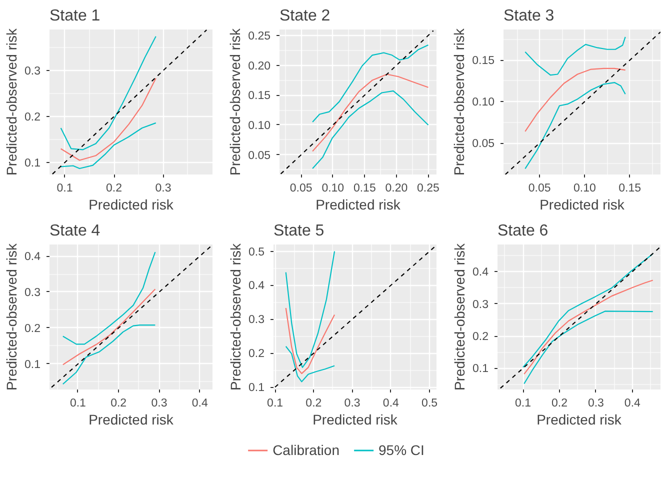 This screenshot has width=672, height=480. I want to click on y-tick-label: 0.20, so click(259, 66).